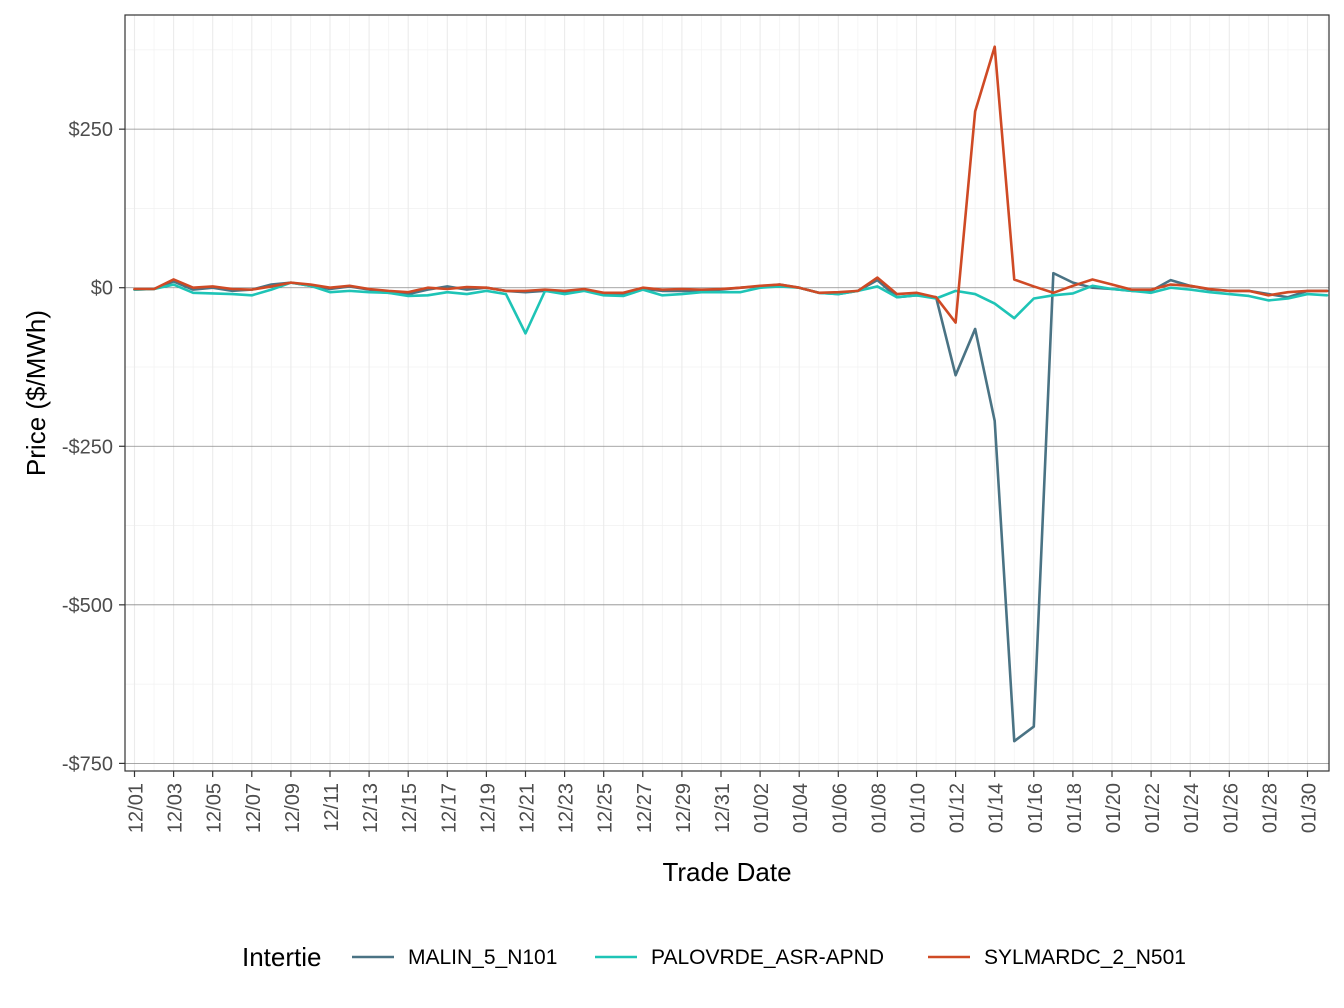 The width and height of the screenshot is (1344, 1008). I want to click on x-tick-label: 01/02, so click(762, 808).